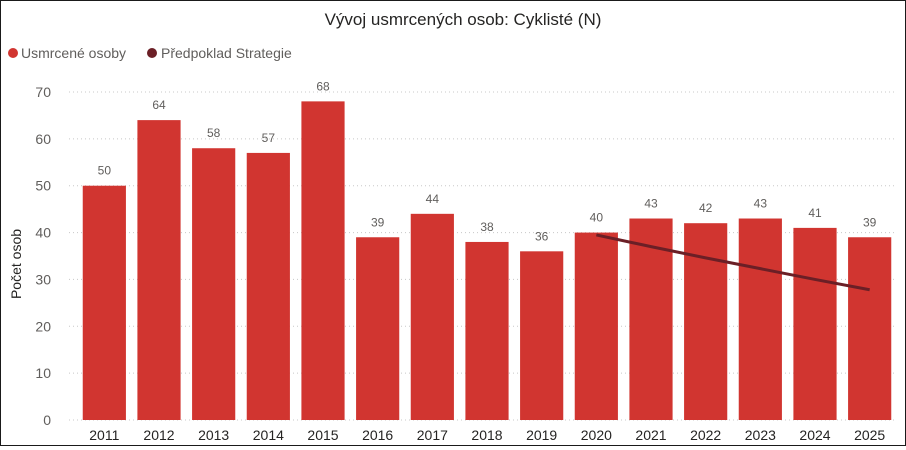 The height and width of the screenshot is (450, 906). I want to click on x-tick-label-2012: 2012, so click(158, 435).